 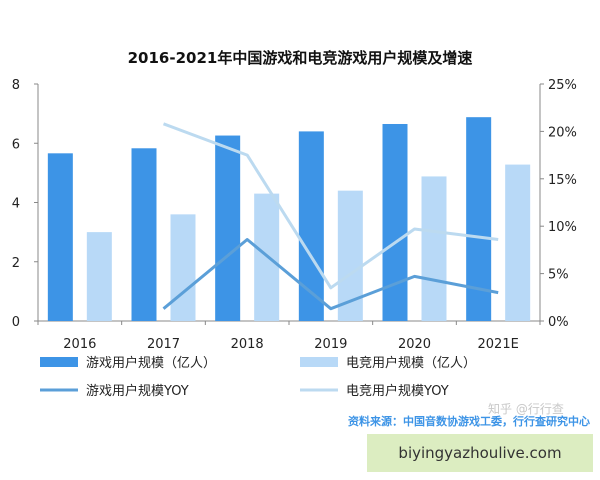 What do you see at coordinates (558, 275) in the screenshot?
I see `y-tick-label-right: 5%` at bounding box center [558, 275].